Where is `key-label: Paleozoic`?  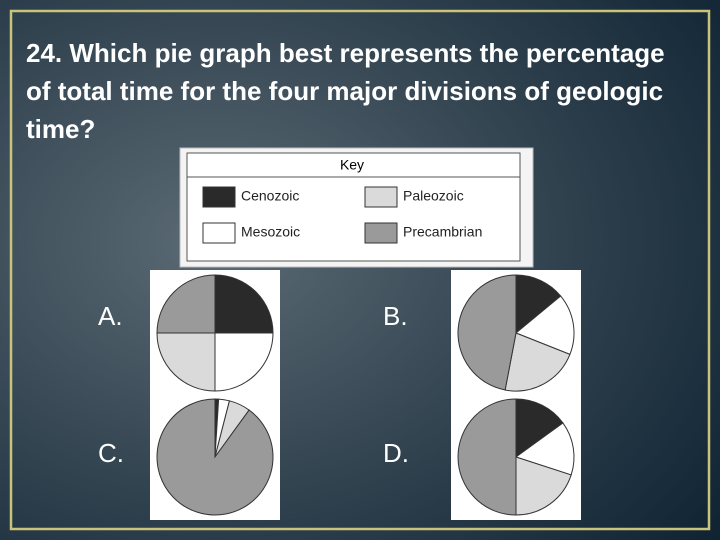 key-label: Paleozoic is located at coordinates (433, 196).